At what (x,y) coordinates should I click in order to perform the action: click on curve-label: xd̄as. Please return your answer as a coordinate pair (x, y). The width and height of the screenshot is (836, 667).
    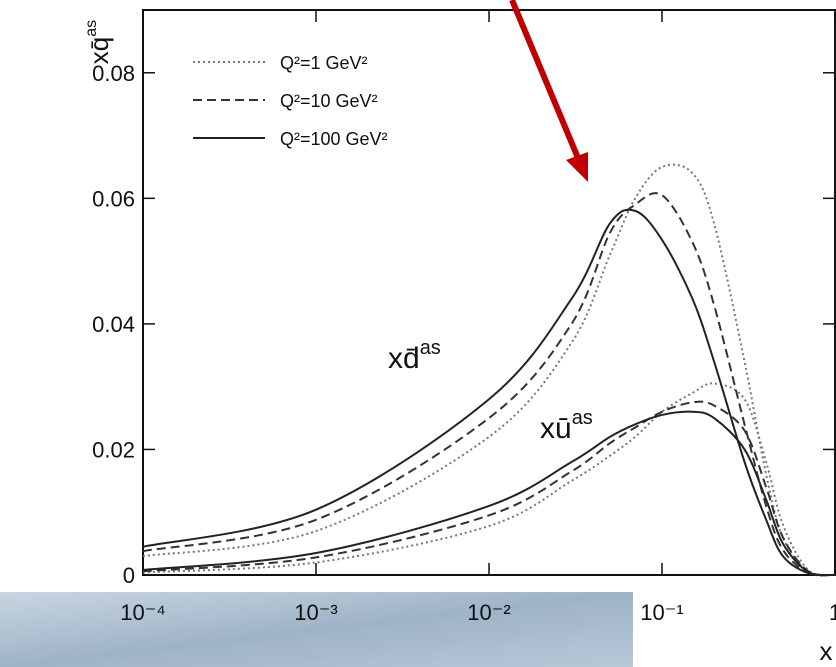
    Looking at the image, I should click on (414, 356).